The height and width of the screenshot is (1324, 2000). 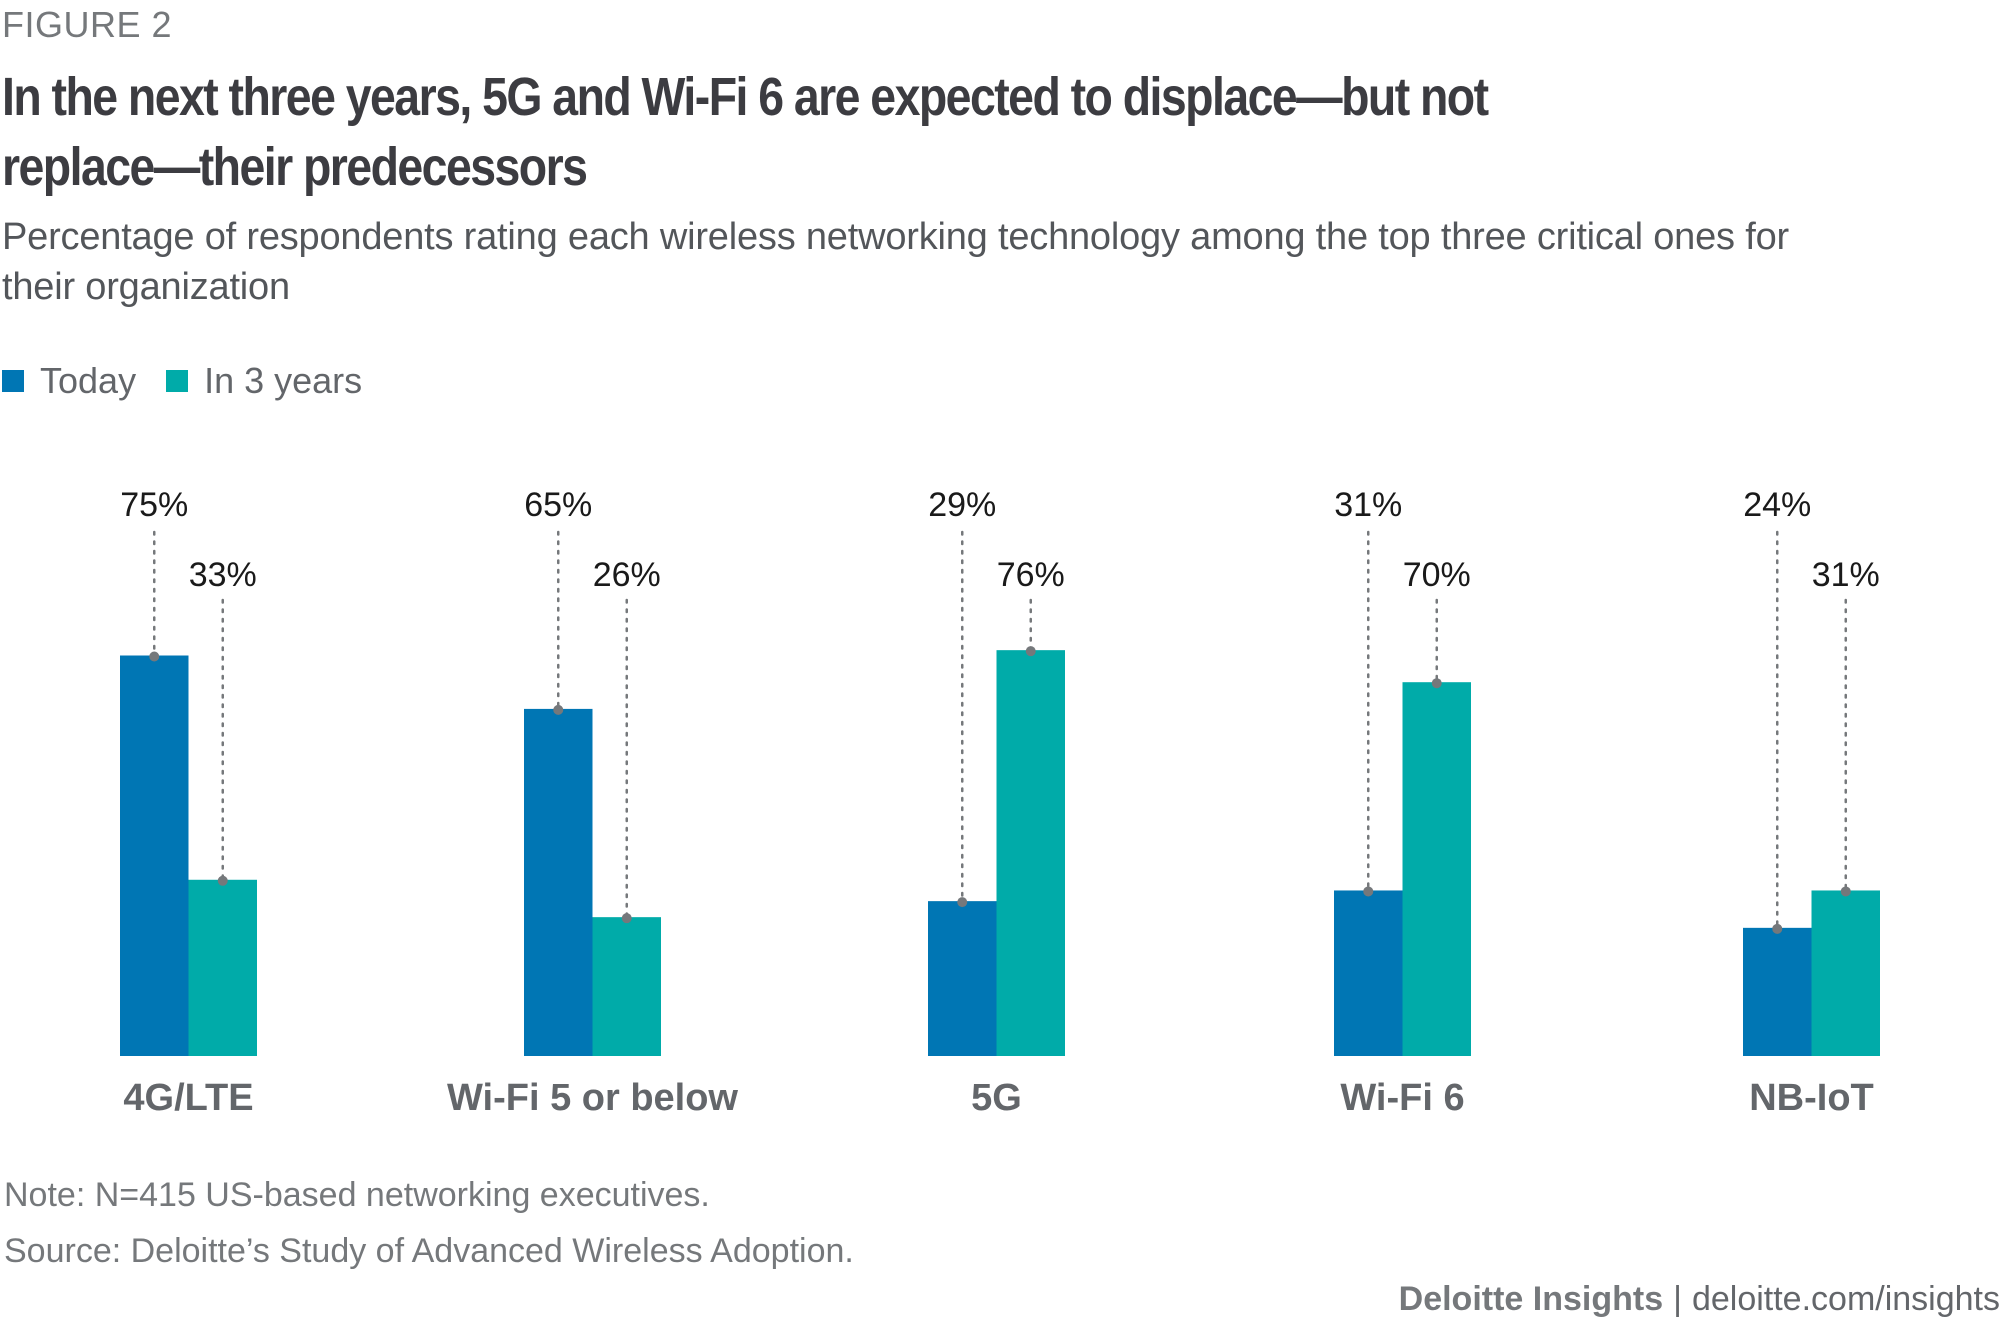 I want to click on legend-swatch-today, so click(x=13, y=381).